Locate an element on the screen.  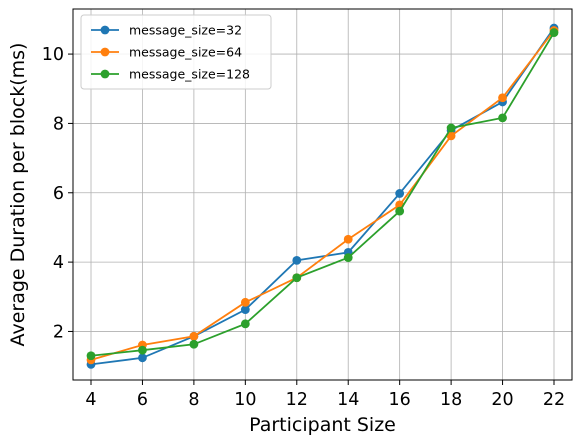
legend-label: message_size=64 is located at coordinates (185, 52).